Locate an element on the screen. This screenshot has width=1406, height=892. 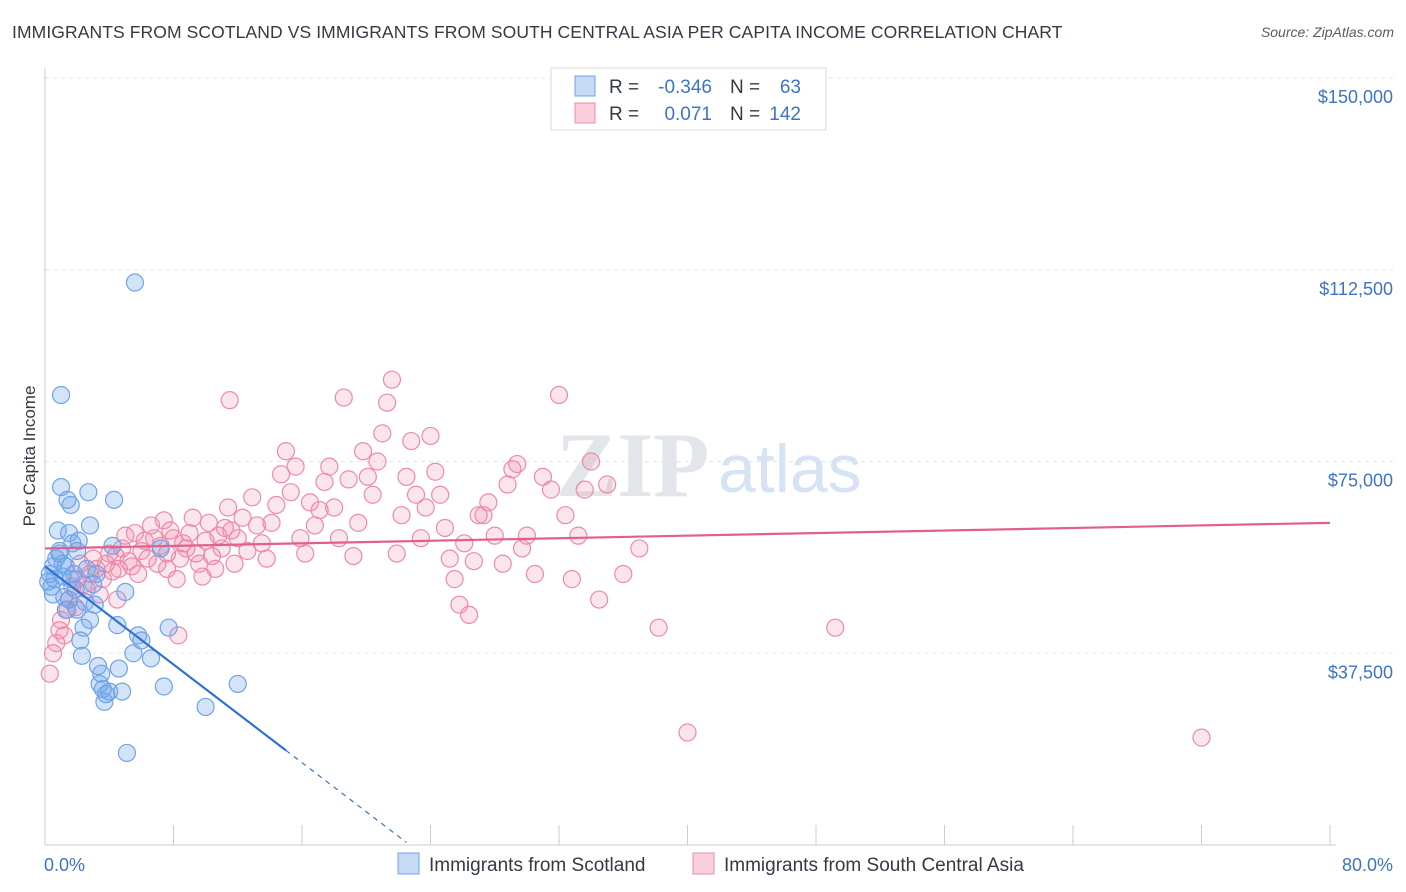
legend-box is located at coordinates (688, 99).